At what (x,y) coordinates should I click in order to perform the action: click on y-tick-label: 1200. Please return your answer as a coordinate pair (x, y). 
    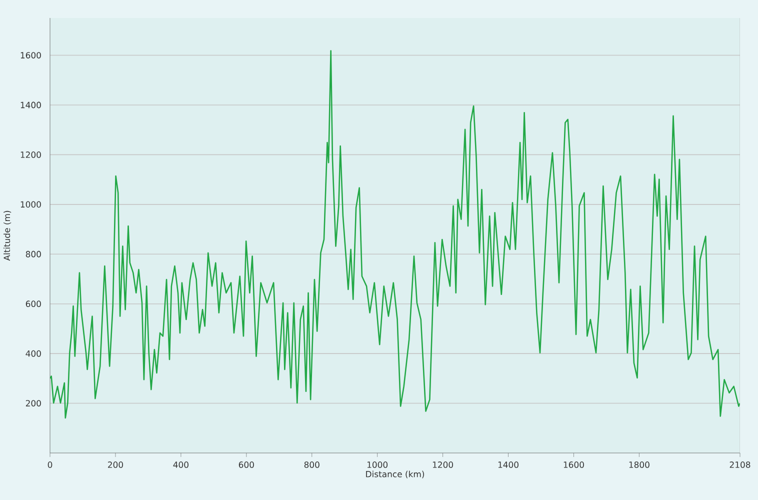
    Looking at the image, I should click on (30, 155).